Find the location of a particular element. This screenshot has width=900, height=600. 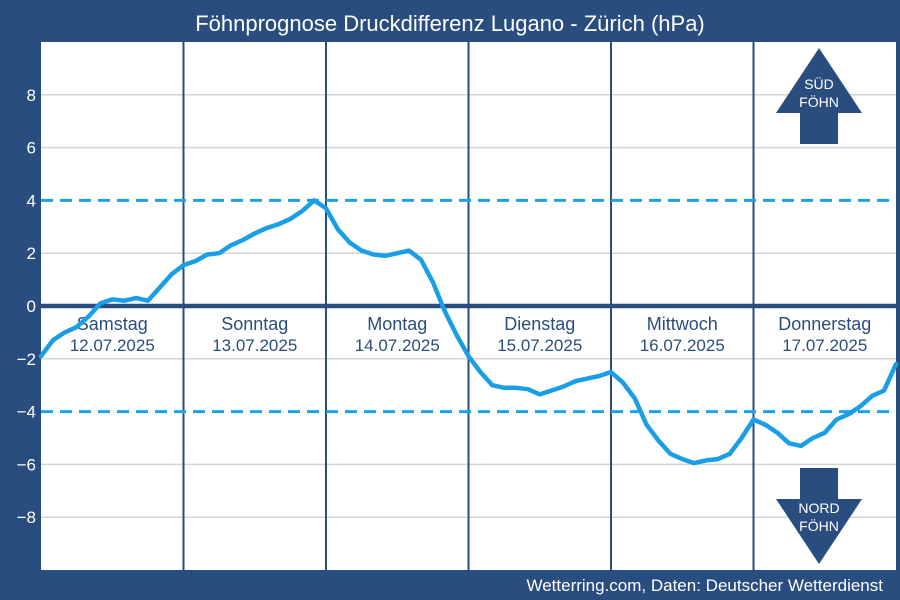

up-arrow-icon is located at coordinates (819, 96).